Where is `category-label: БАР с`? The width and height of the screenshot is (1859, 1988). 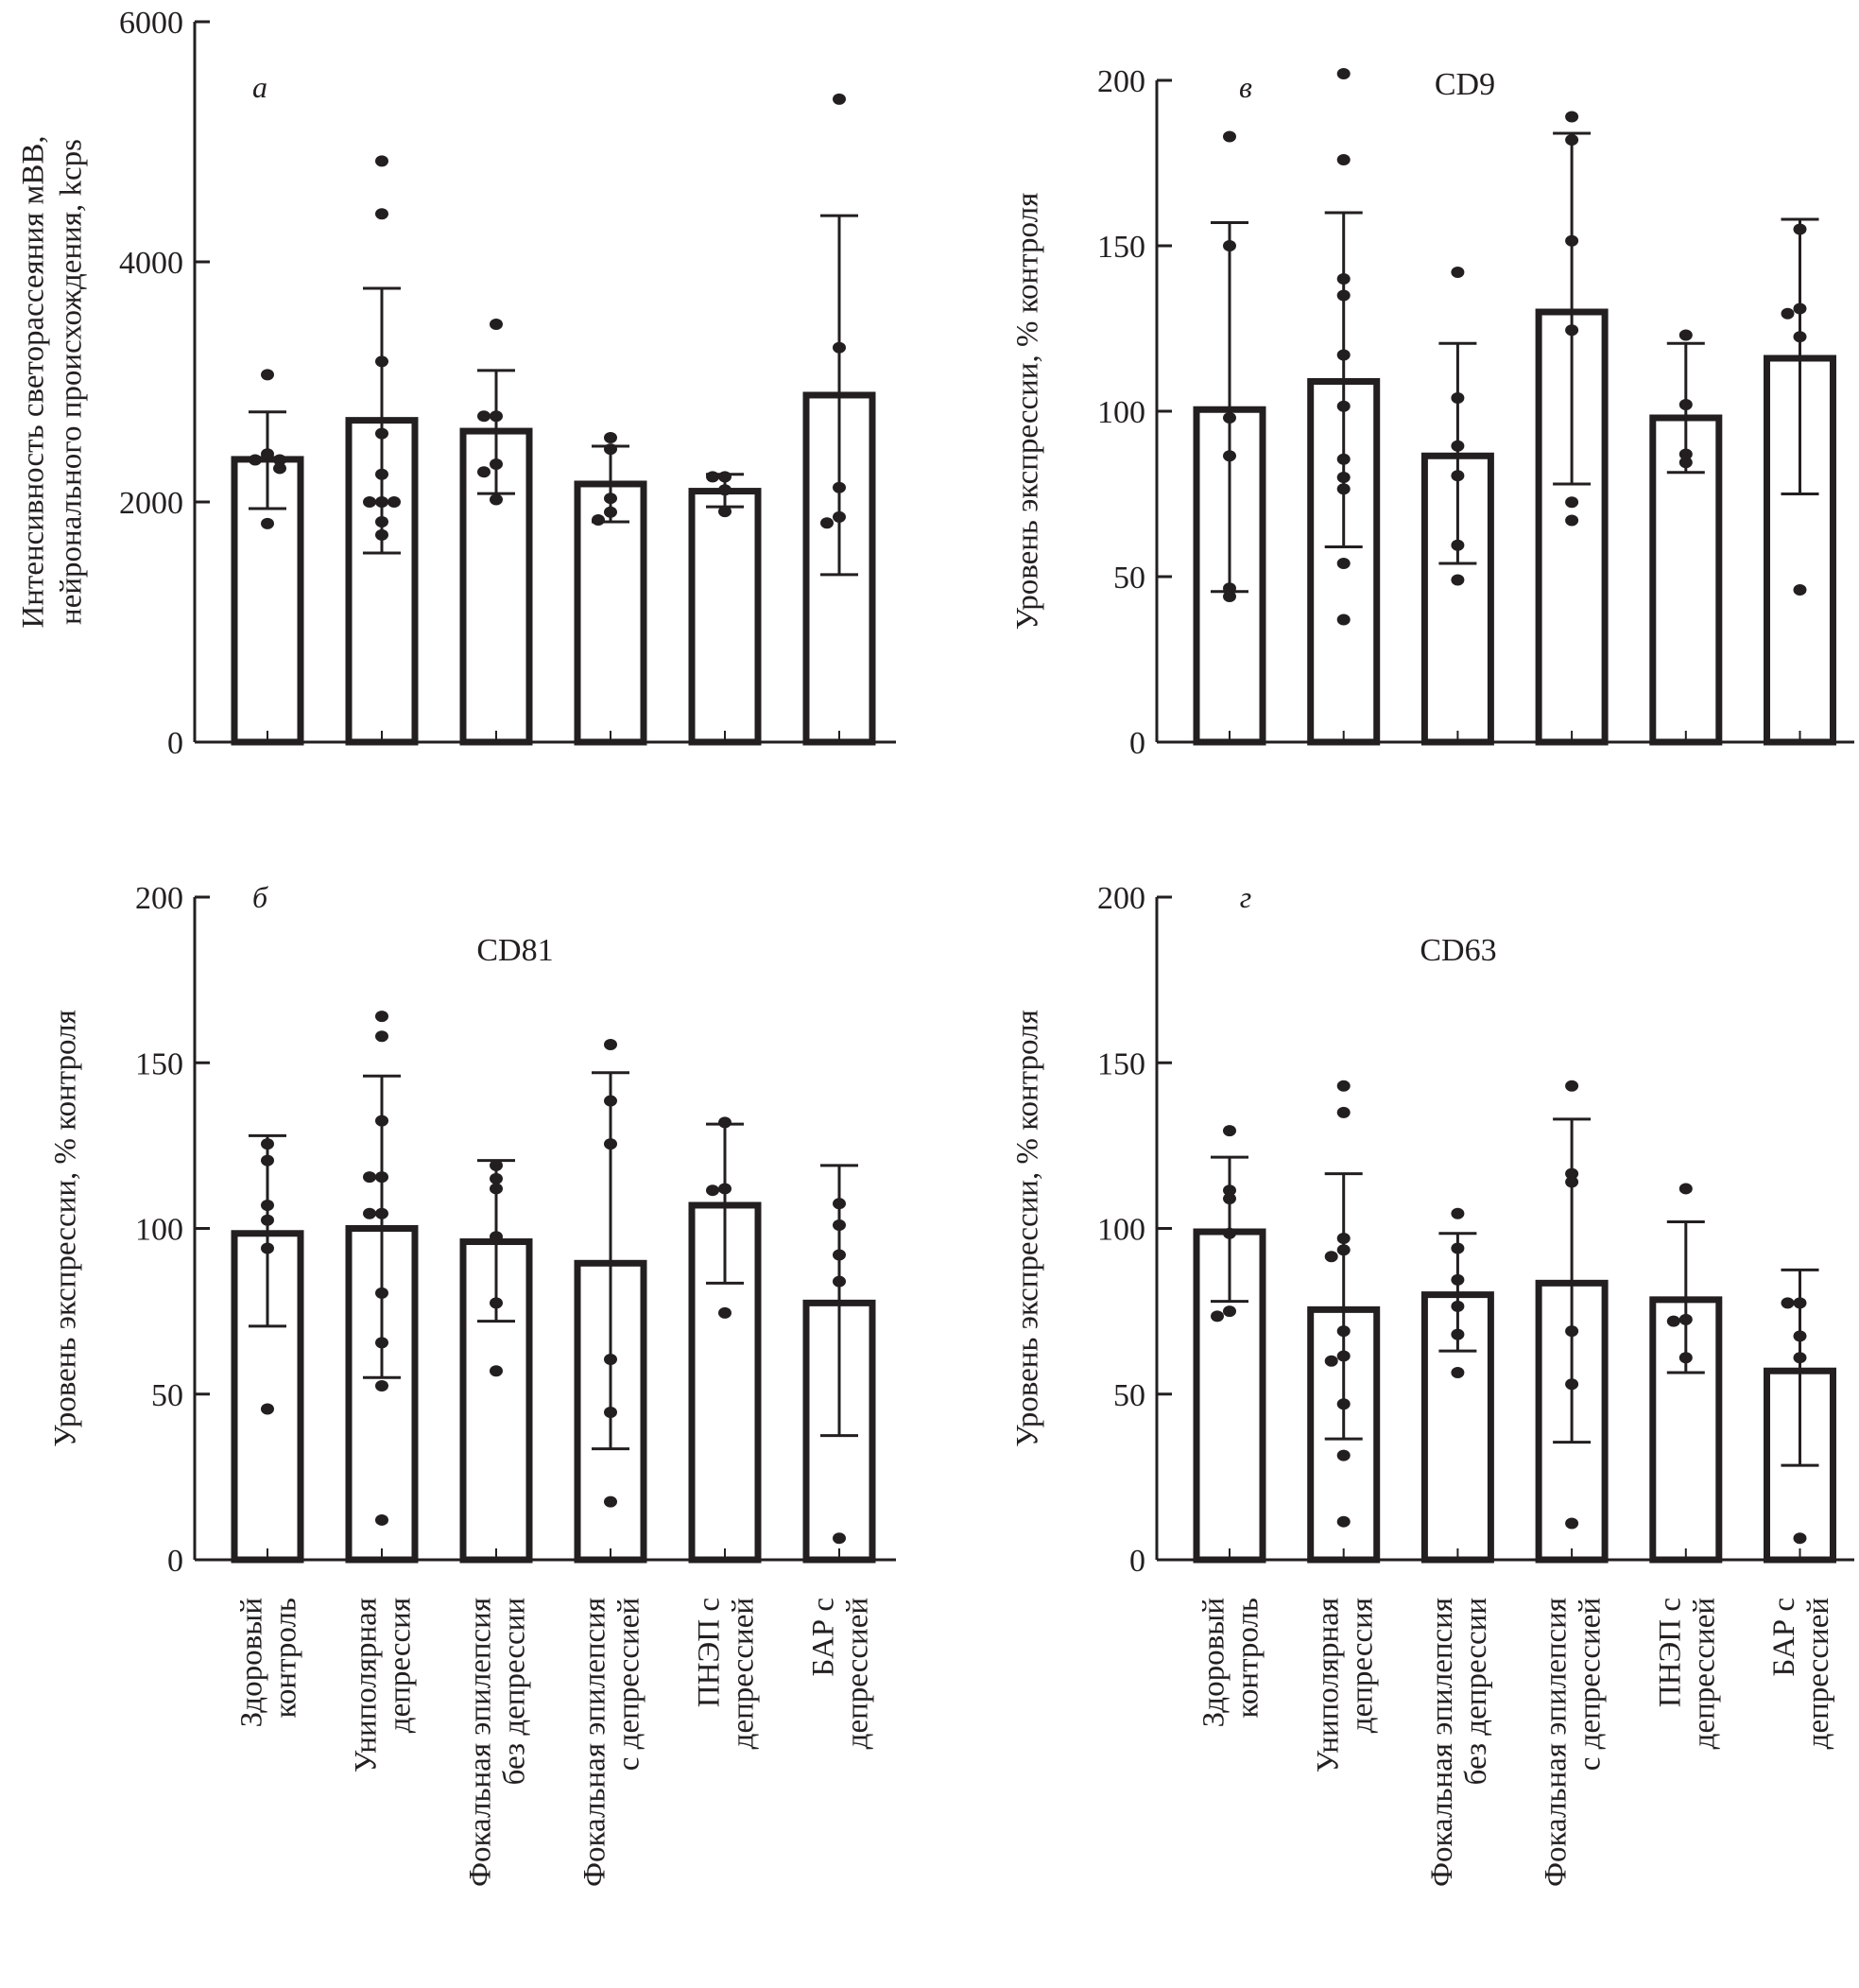 category-label: БАР с is located at coordinates (824, 1637).